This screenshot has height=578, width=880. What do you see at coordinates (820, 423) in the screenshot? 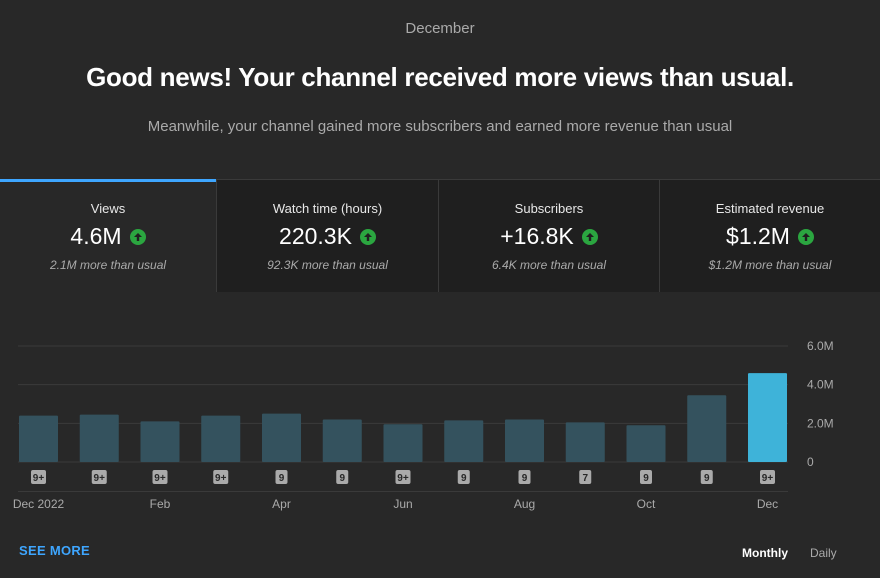
I see `y-tick-label: 2.0M` at bounding box center [820, 423].